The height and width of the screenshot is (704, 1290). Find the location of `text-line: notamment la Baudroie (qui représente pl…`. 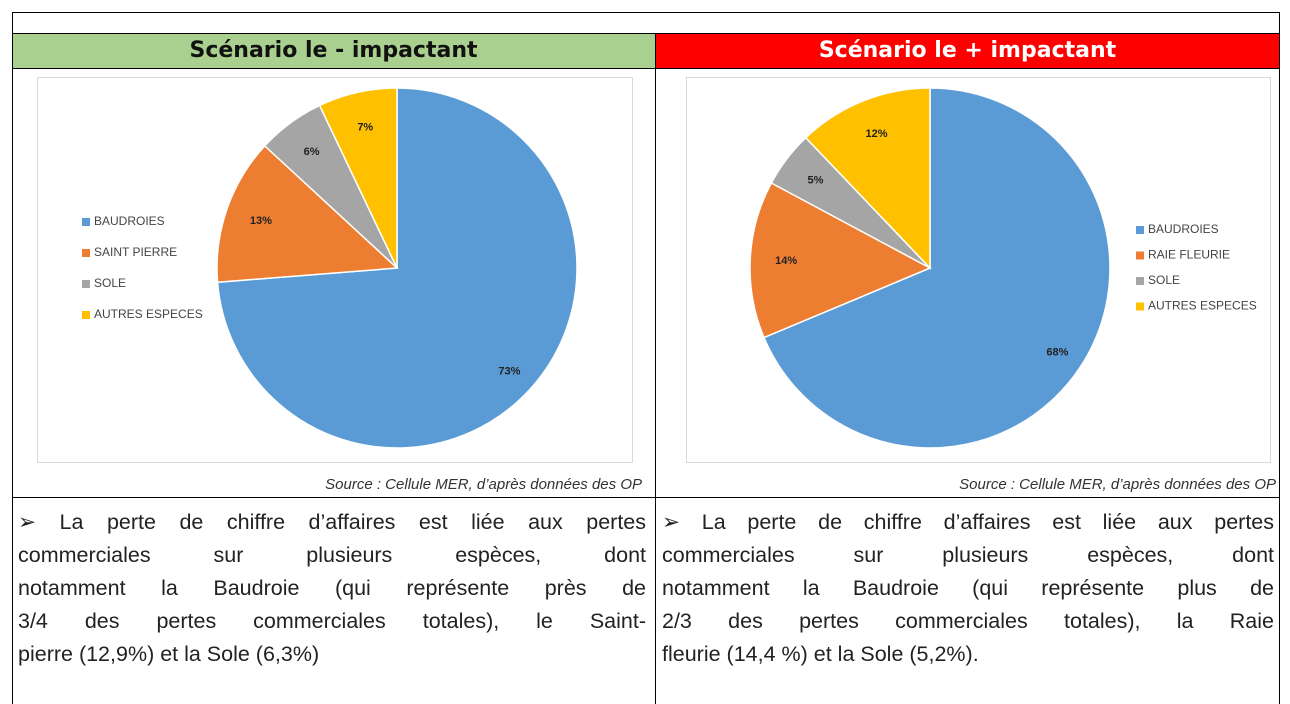

text-line: notamment la Baudroie (qui représente pl… is located at coordinates (968, 588).